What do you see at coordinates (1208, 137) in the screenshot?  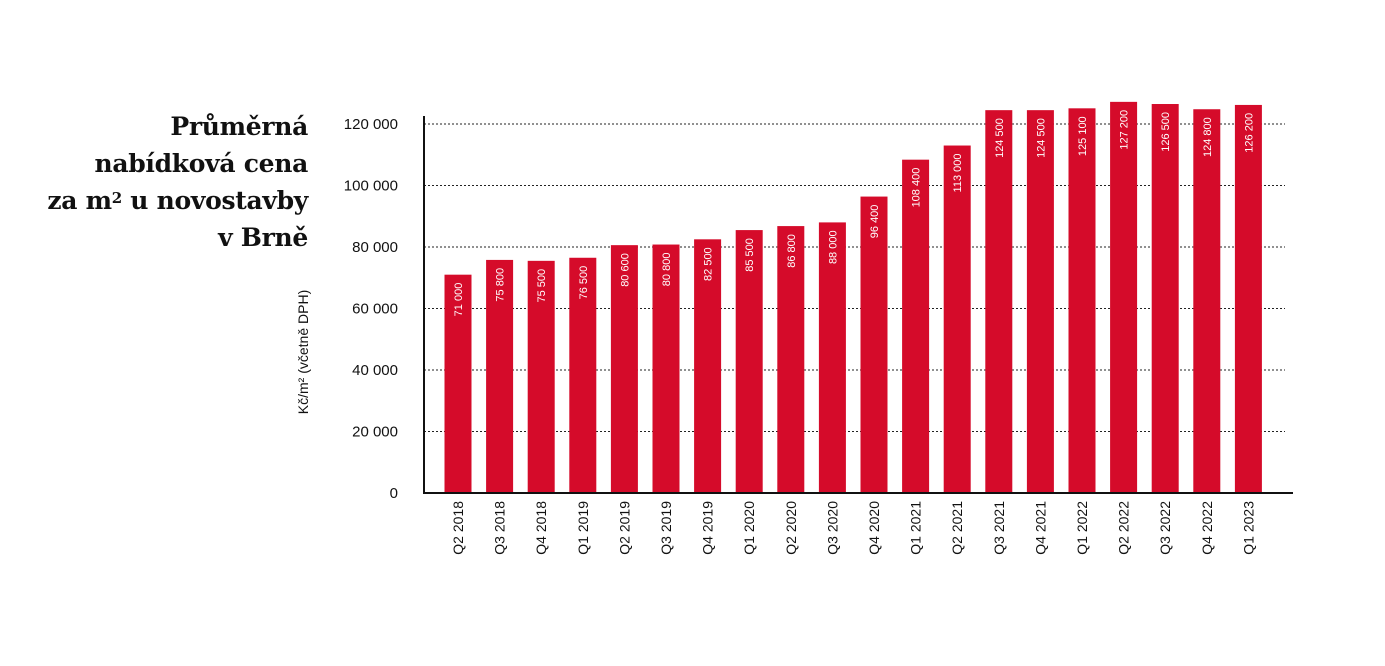 I see `bar-value-label: 124 800` at bounding box center [1208, 137].